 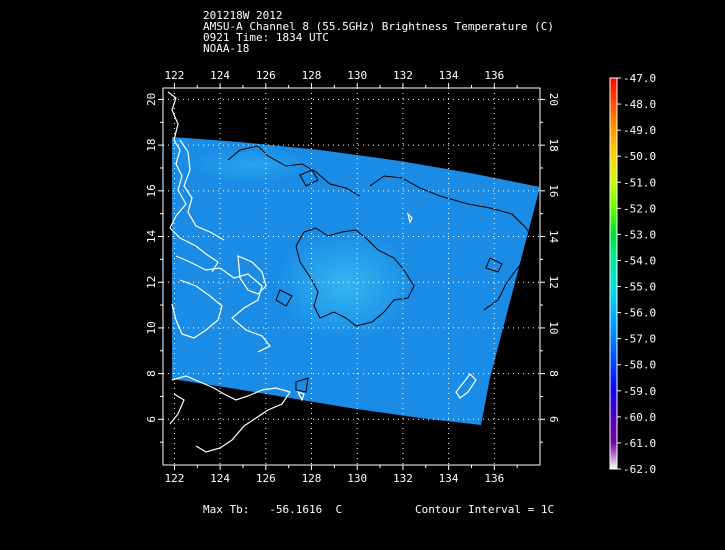 I want to click on lon-label-top: 132, so click(x=403, y=75).